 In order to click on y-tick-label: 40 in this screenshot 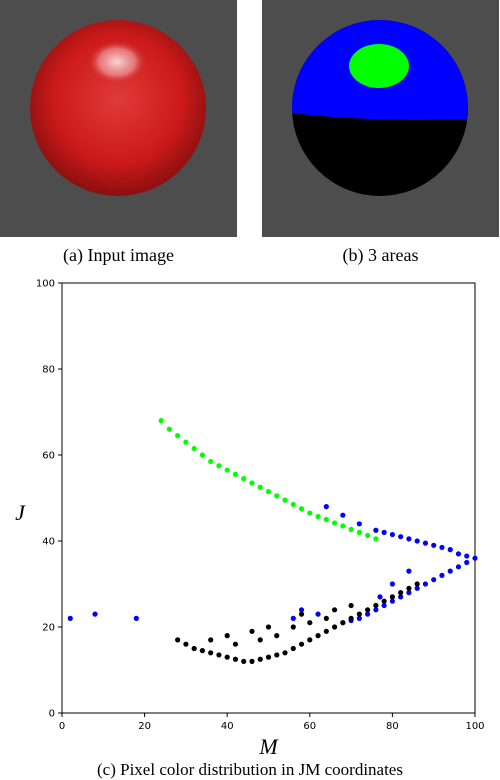, I will do `click(48, 542)`.